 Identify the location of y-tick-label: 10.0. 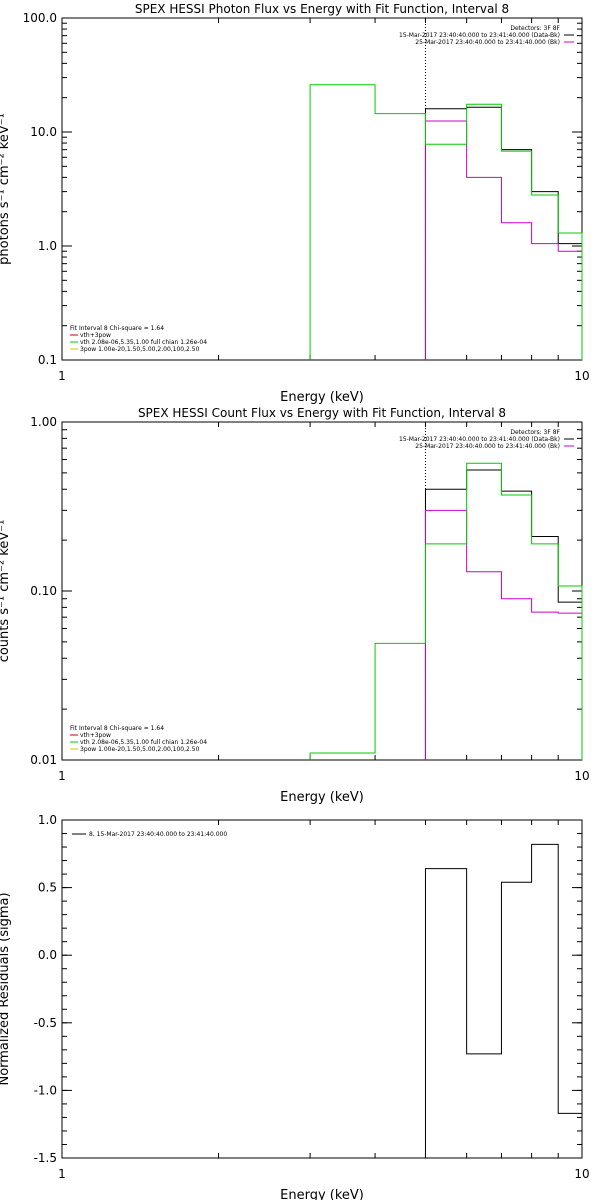
(43, 132).